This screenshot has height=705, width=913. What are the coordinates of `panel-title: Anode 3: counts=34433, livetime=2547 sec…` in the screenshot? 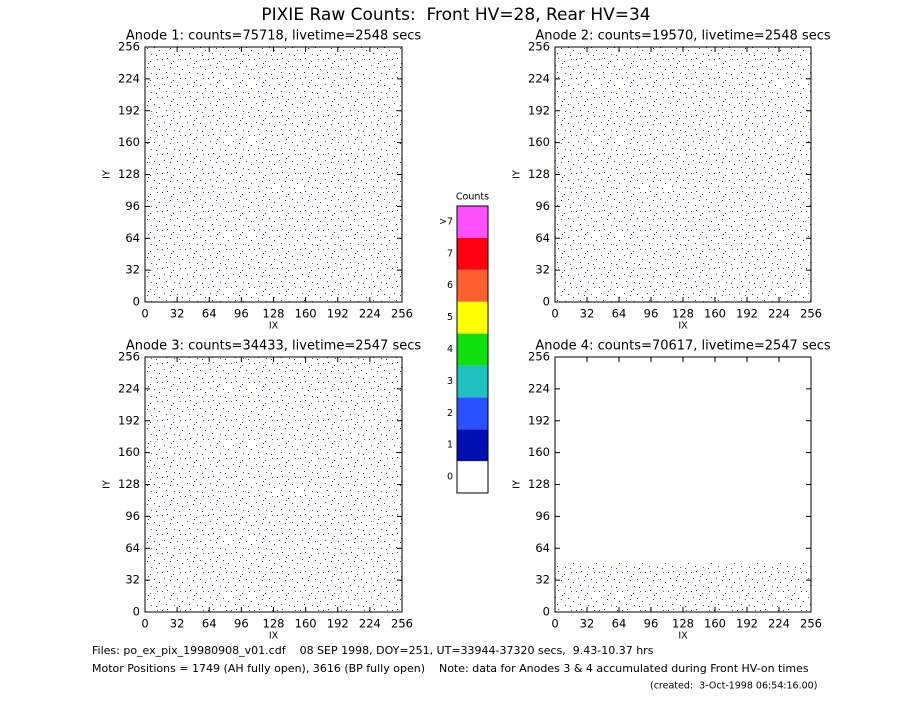 It's located at (274, 346).